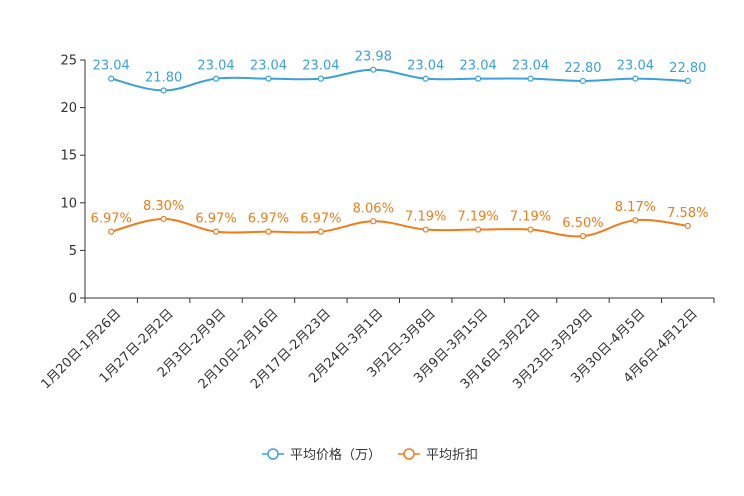 This screenshot has width=744, height=496. Describe the element at coordinates (163, 77) in the screenshot. I see `data-label: 21.80` at that location.